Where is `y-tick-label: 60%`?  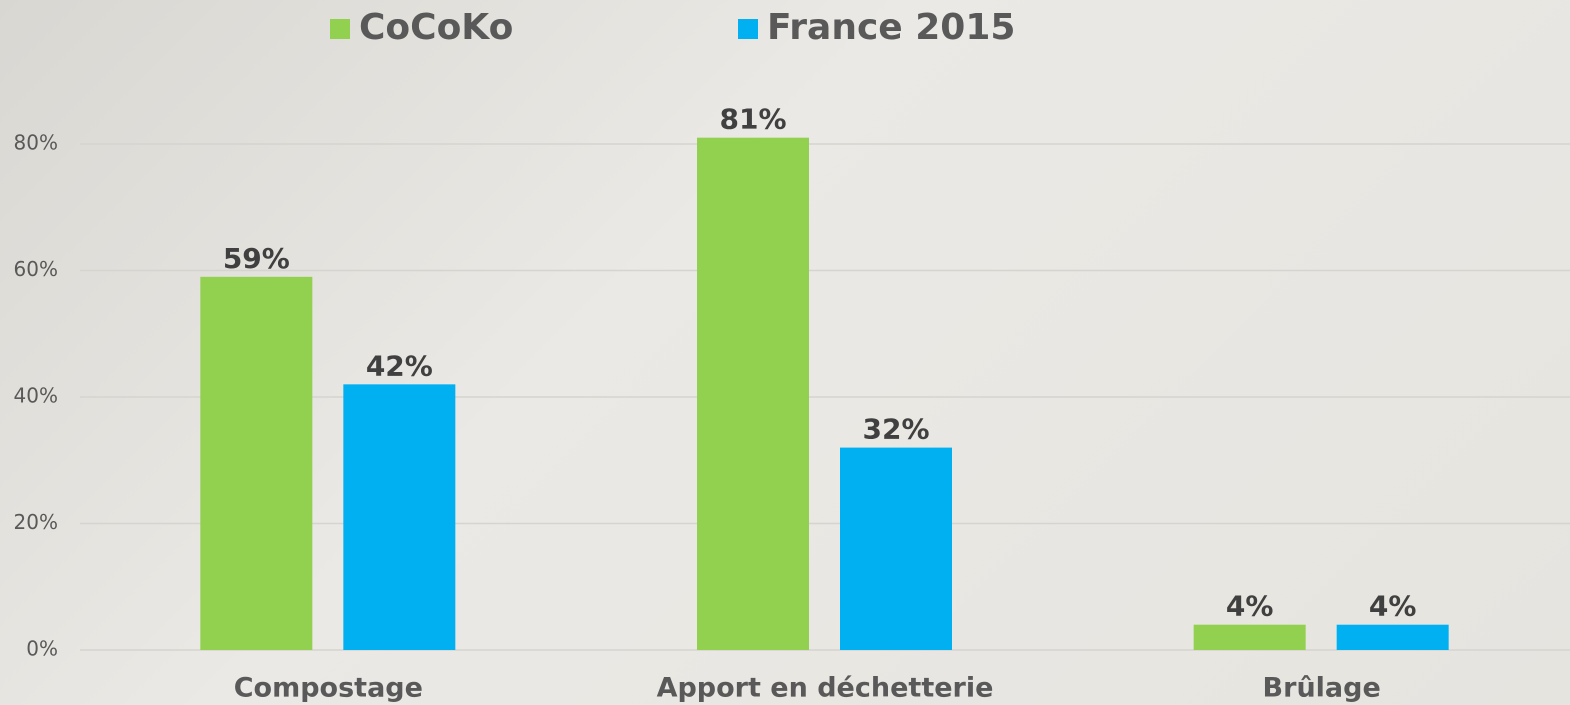 y-tick-label: 60% is located at coordinates (36, 269).